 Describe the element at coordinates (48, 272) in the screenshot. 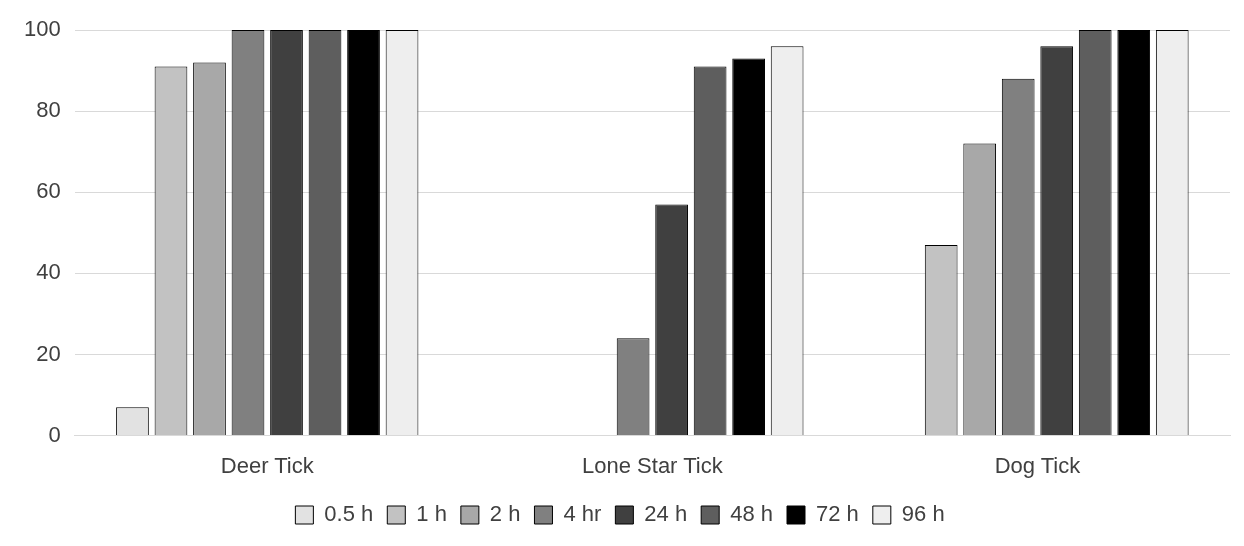

I see `y-tick-label: 40` at that location.